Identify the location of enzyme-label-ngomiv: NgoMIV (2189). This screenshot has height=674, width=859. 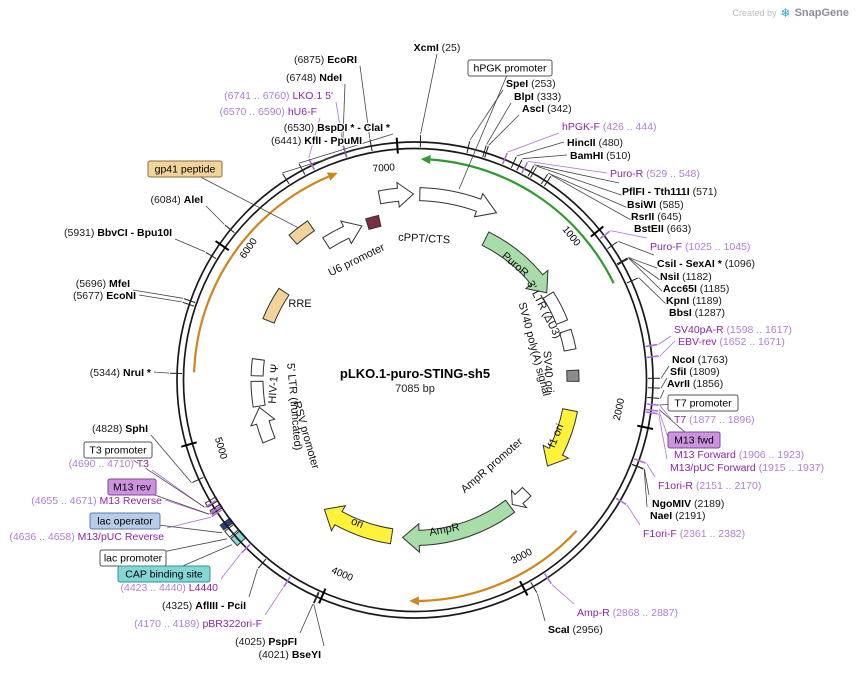
(688, 504).